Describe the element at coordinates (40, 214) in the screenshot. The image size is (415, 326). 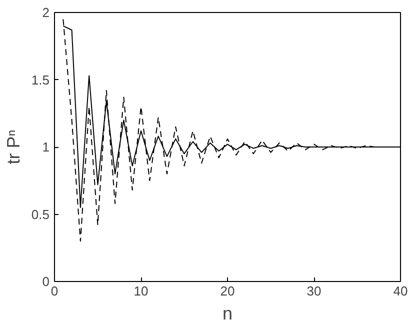
I see `y-tick-label: 0.5` at that location.